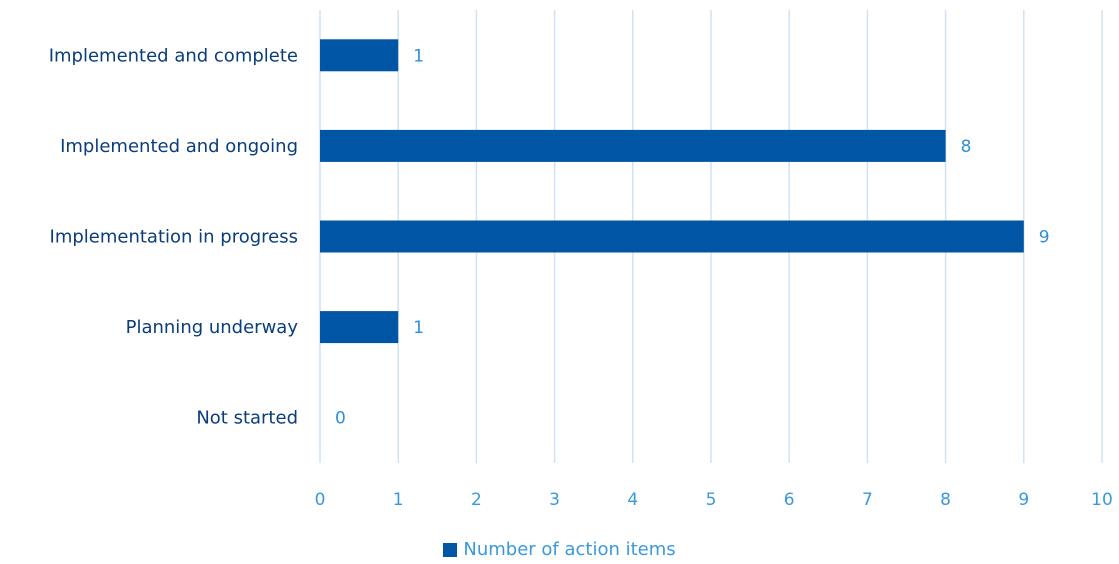 The image size is (1119, 564). What do you see at coordinates (173, 55) in the screenshot?
I see `category-label: Implemented and complete` at bounding box center [173, 55].